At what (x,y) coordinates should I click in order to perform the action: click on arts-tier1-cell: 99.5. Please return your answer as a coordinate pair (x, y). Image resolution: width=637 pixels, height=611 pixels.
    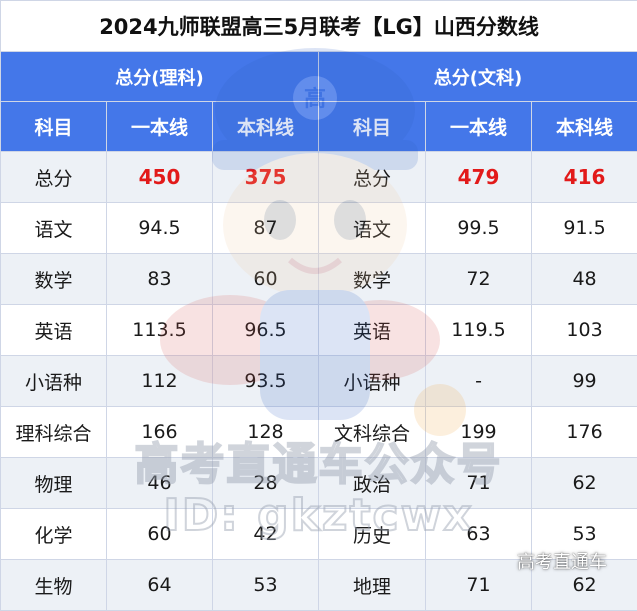
    Looking at the image, I should click on (479, 228).